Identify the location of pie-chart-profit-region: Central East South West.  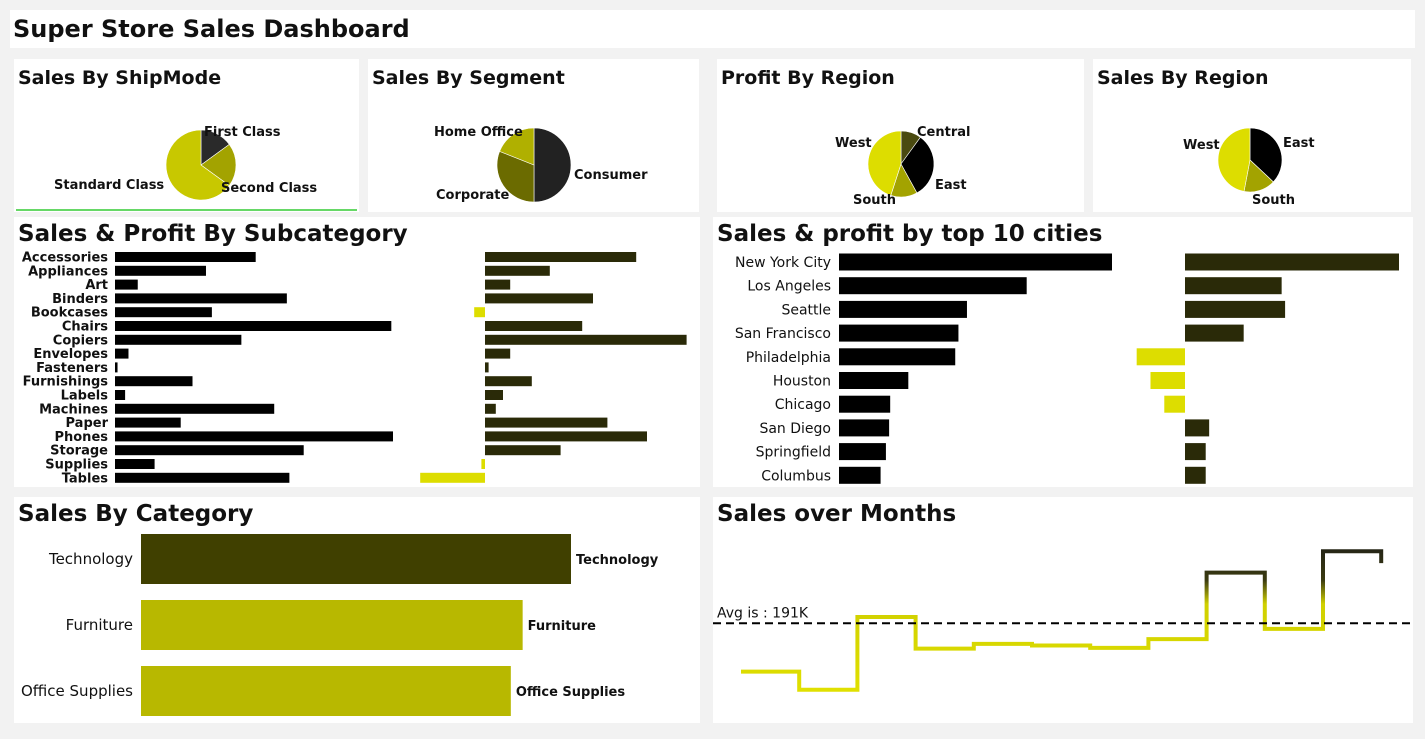
(902, 166).